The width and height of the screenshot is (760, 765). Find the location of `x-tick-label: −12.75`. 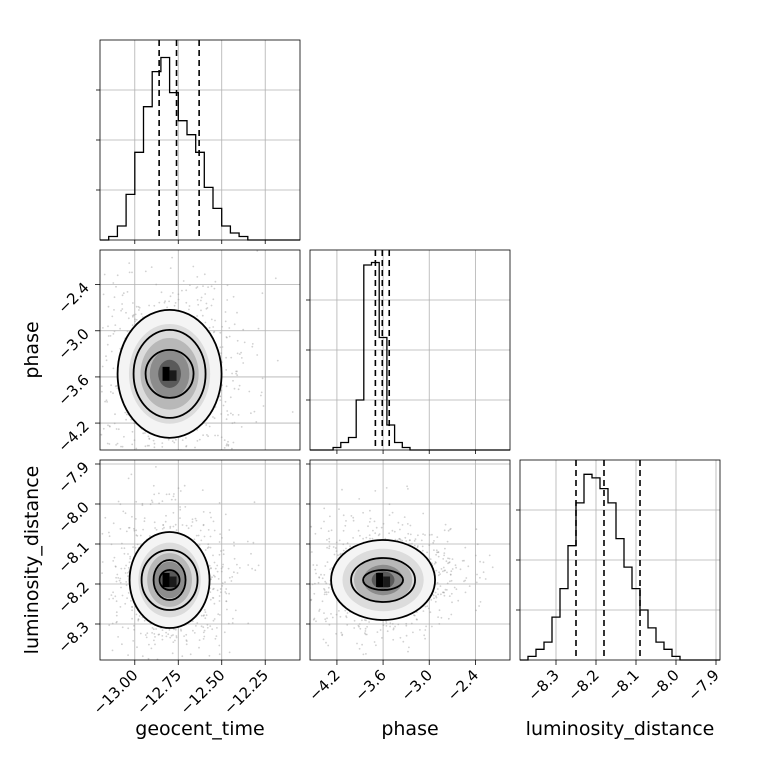

x-tick-label: −12.75 is located at coordinates (159, 692).